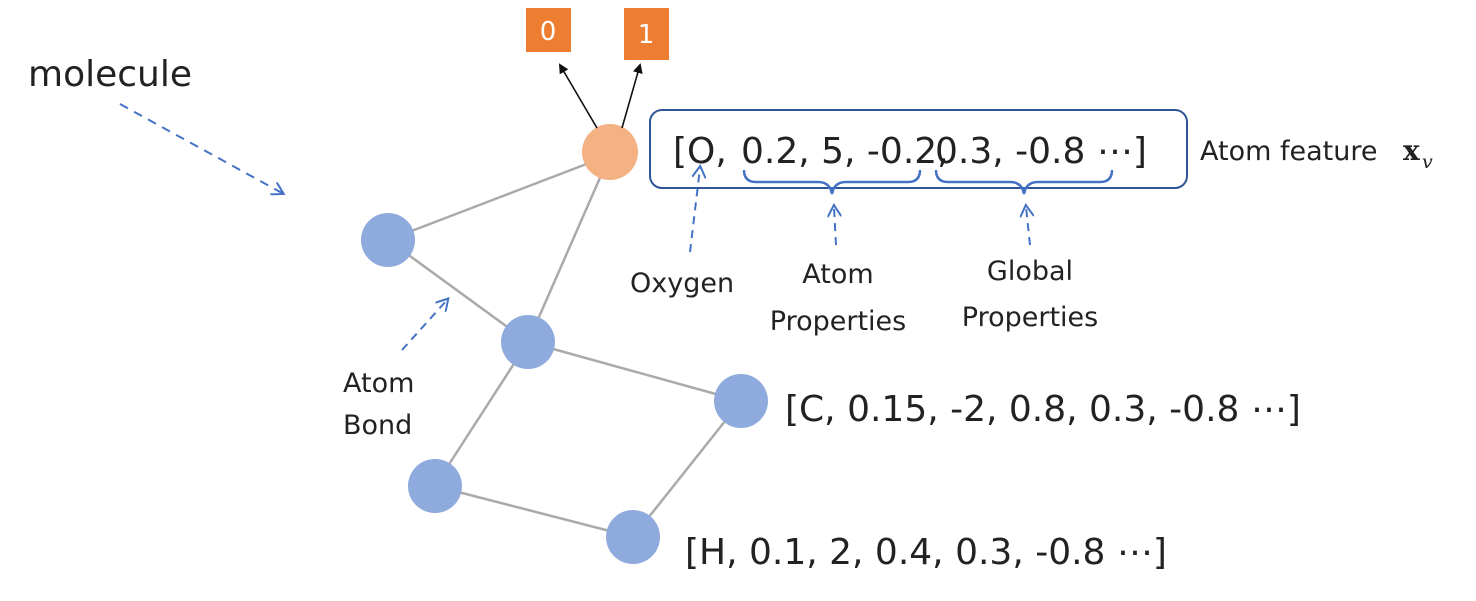  What do you see at coordinates (481, 414) in the screenshot?
I see `bond-a2-a3` at bounding box center [481, 414].